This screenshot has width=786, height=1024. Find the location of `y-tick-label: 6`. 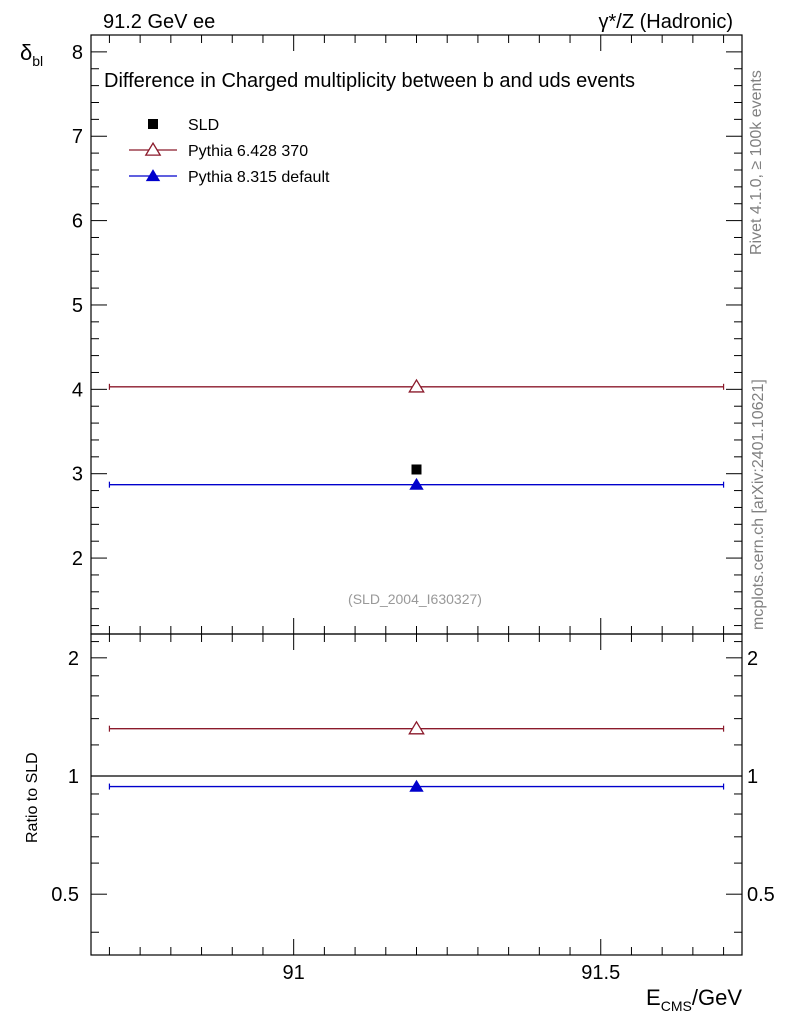

y-tick-label: 6 is located at coordinates (77, 222).